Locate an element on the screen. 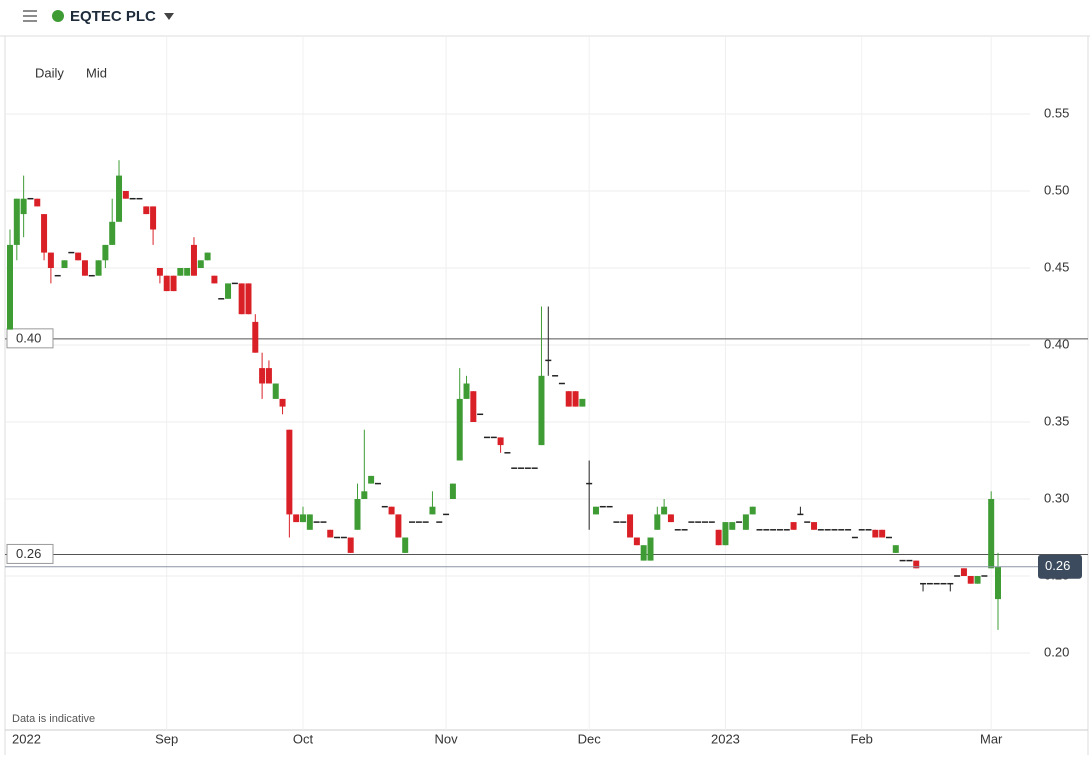 This screenshot has width=1090, height=760. status-dot is located at coordinates (58, 16).